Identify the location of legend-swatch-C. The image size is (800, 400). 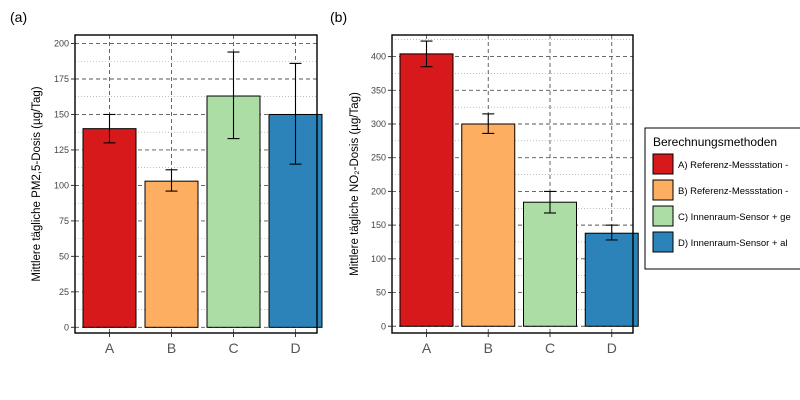
(663, 216).